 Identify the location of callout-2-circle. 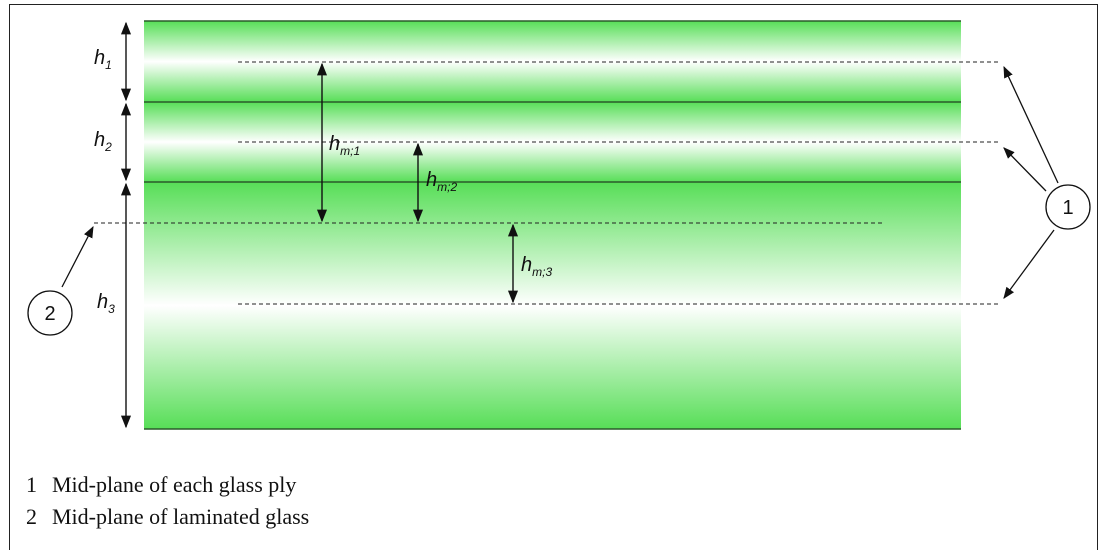
(50, 313).